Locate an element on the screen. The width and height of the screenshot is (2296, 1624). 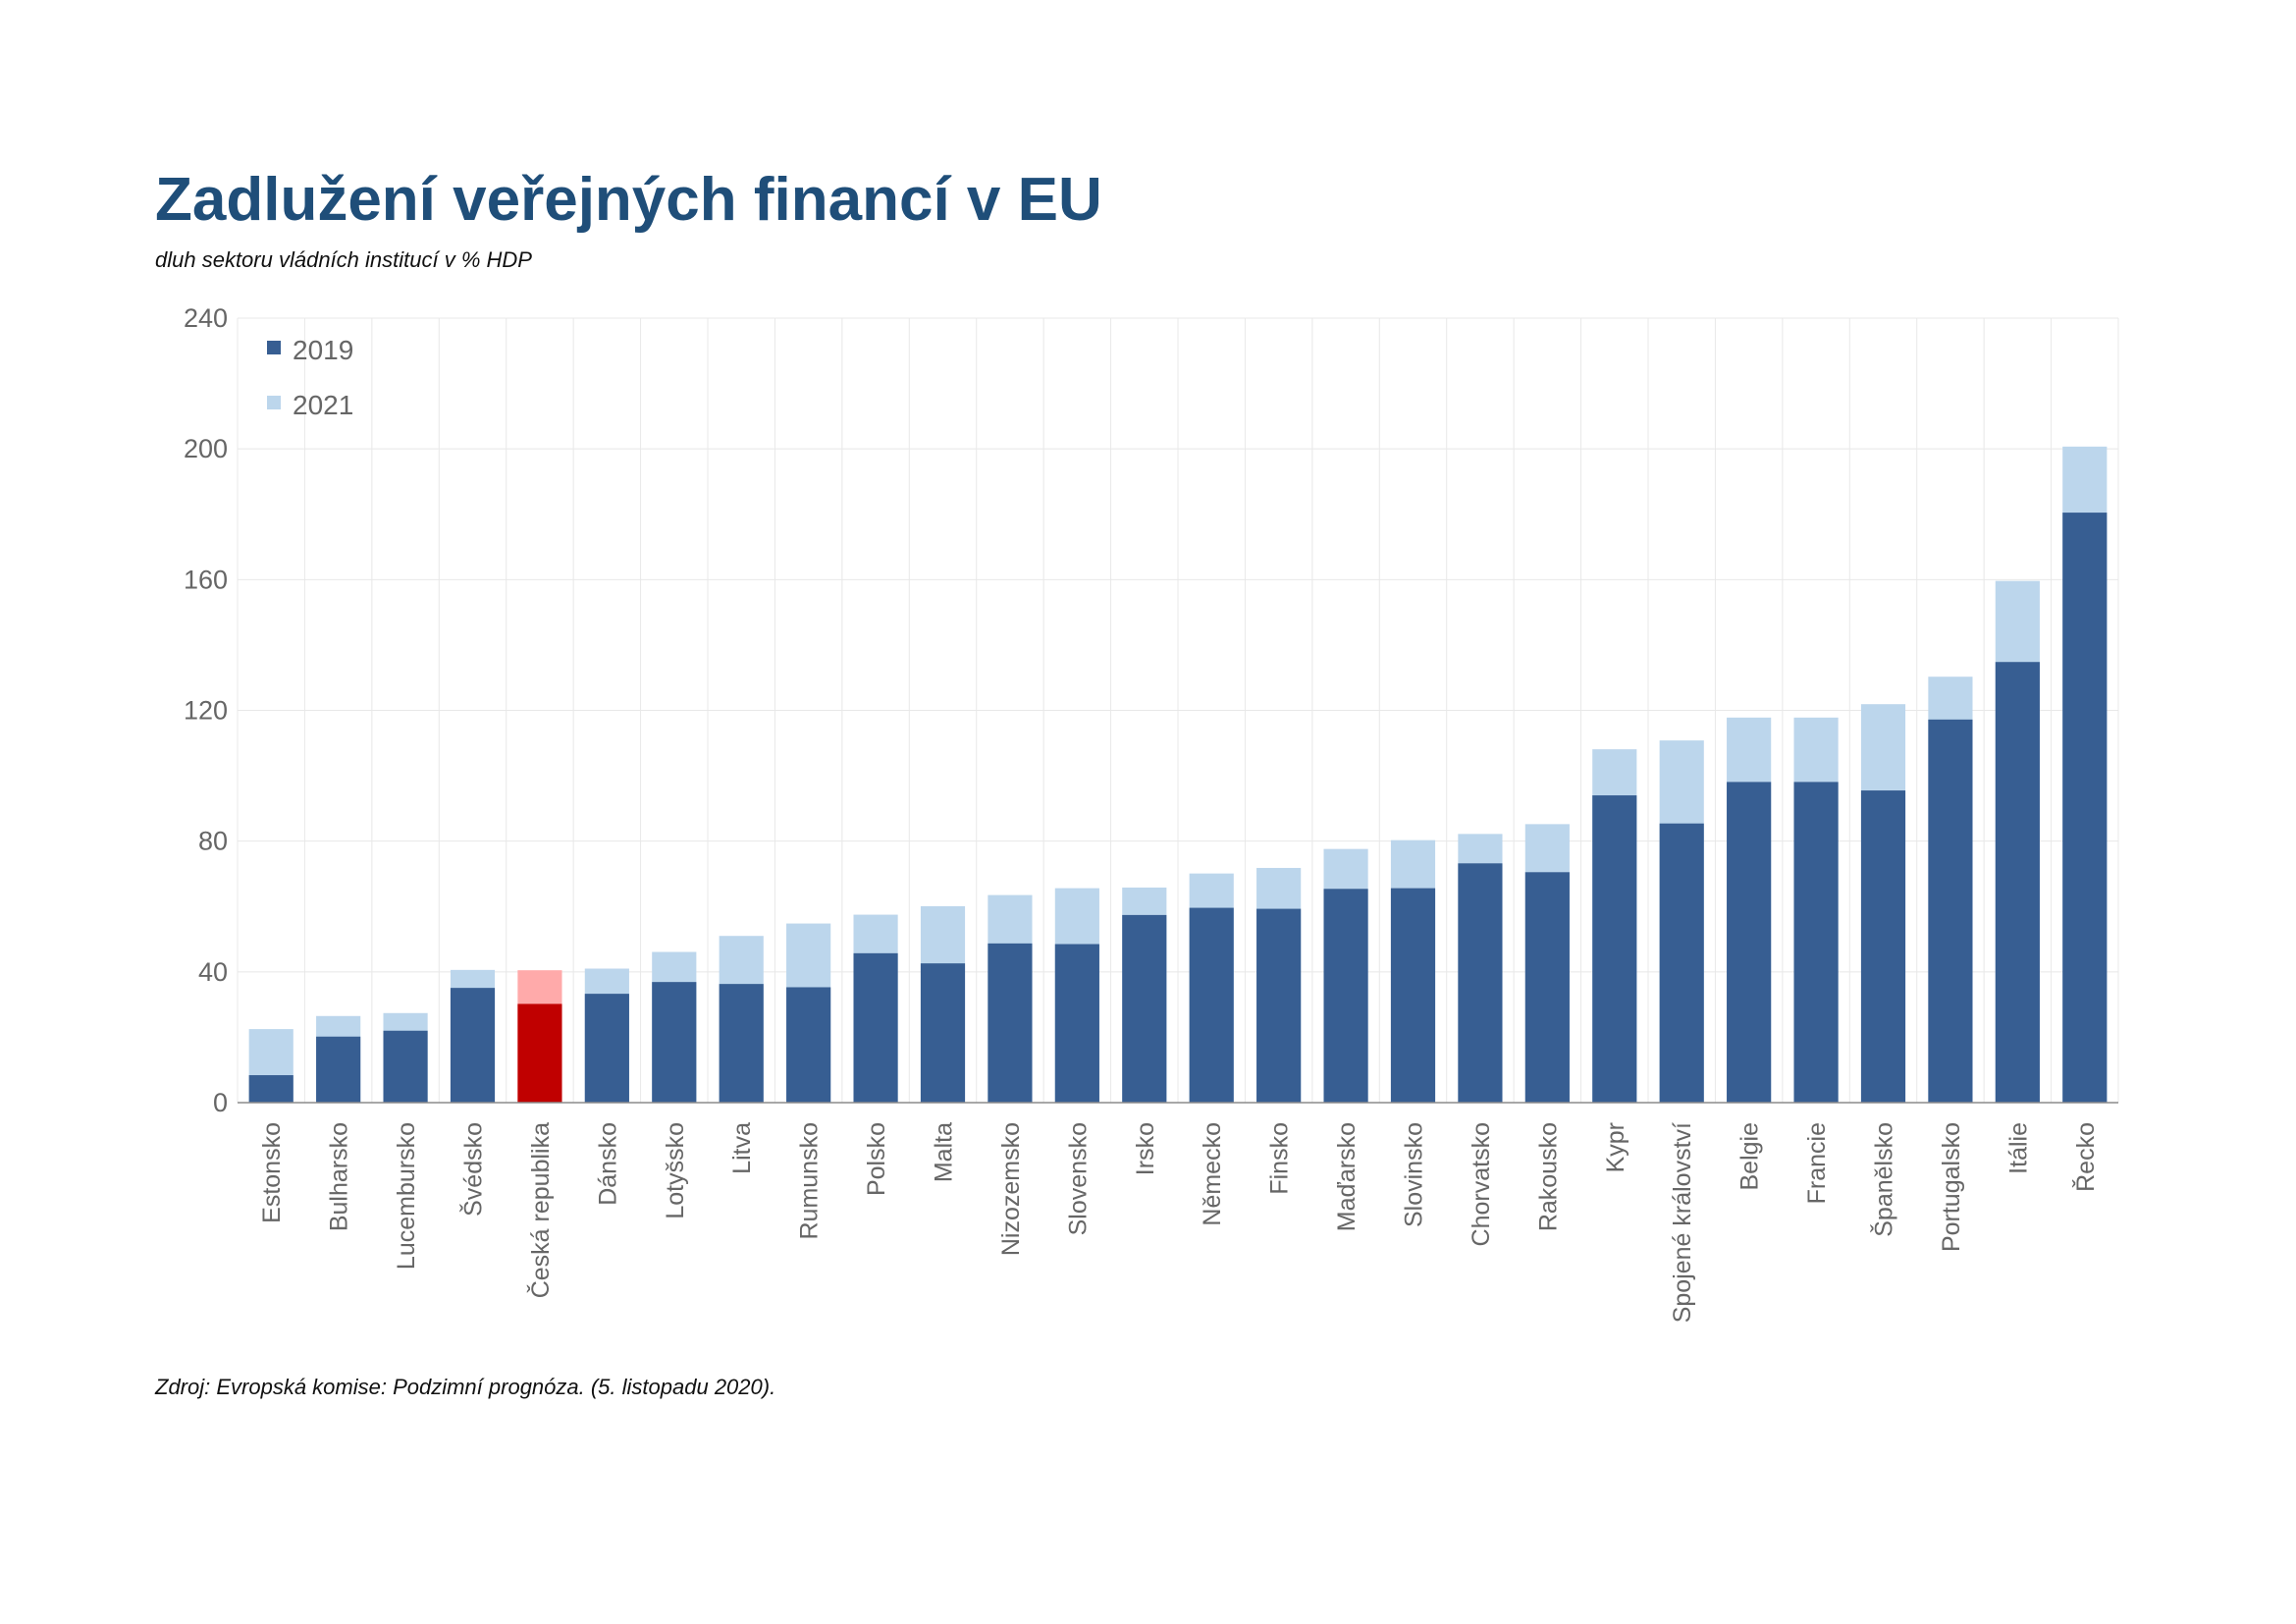
x-tick-label: Slovinsko is located at coordinates (1414, 1174).